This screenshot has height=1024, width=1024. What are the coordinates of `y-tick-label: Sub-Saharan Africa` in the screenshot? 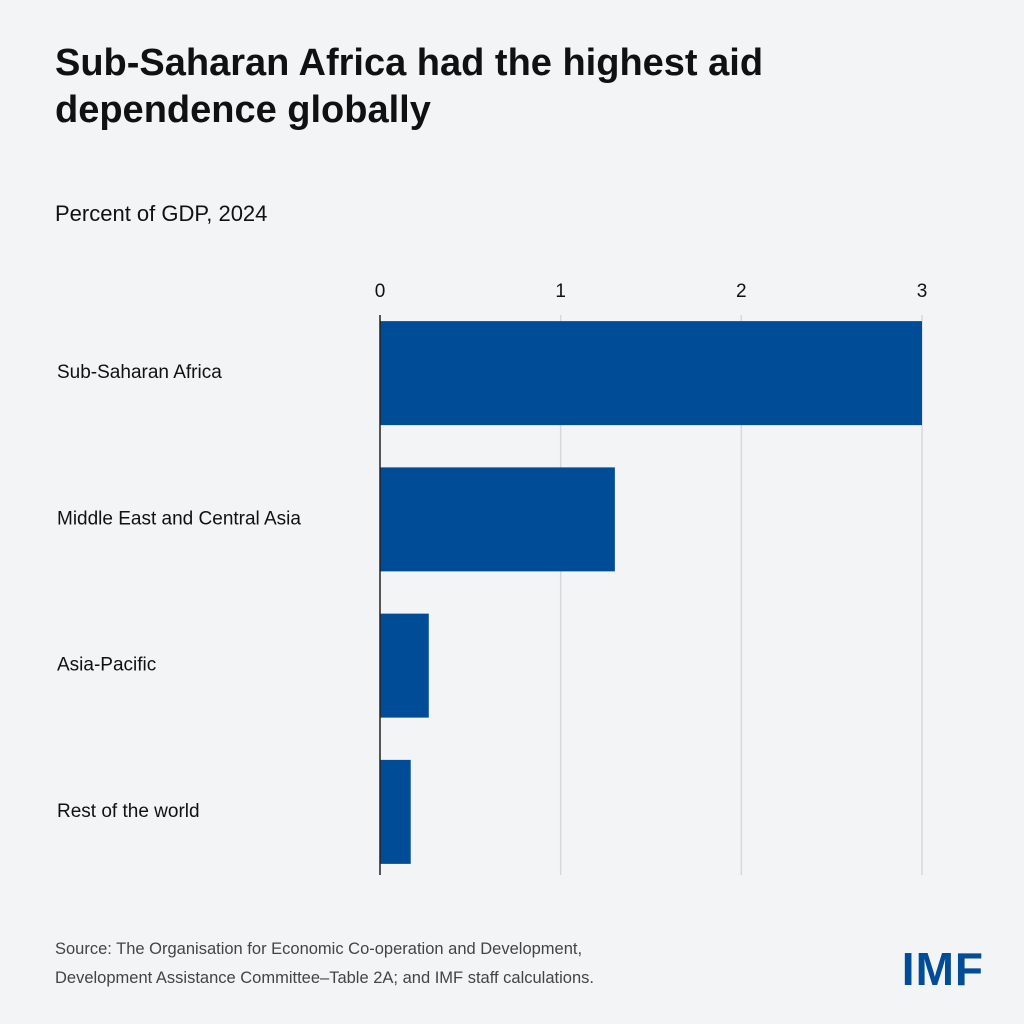 It's located at (139, 372).